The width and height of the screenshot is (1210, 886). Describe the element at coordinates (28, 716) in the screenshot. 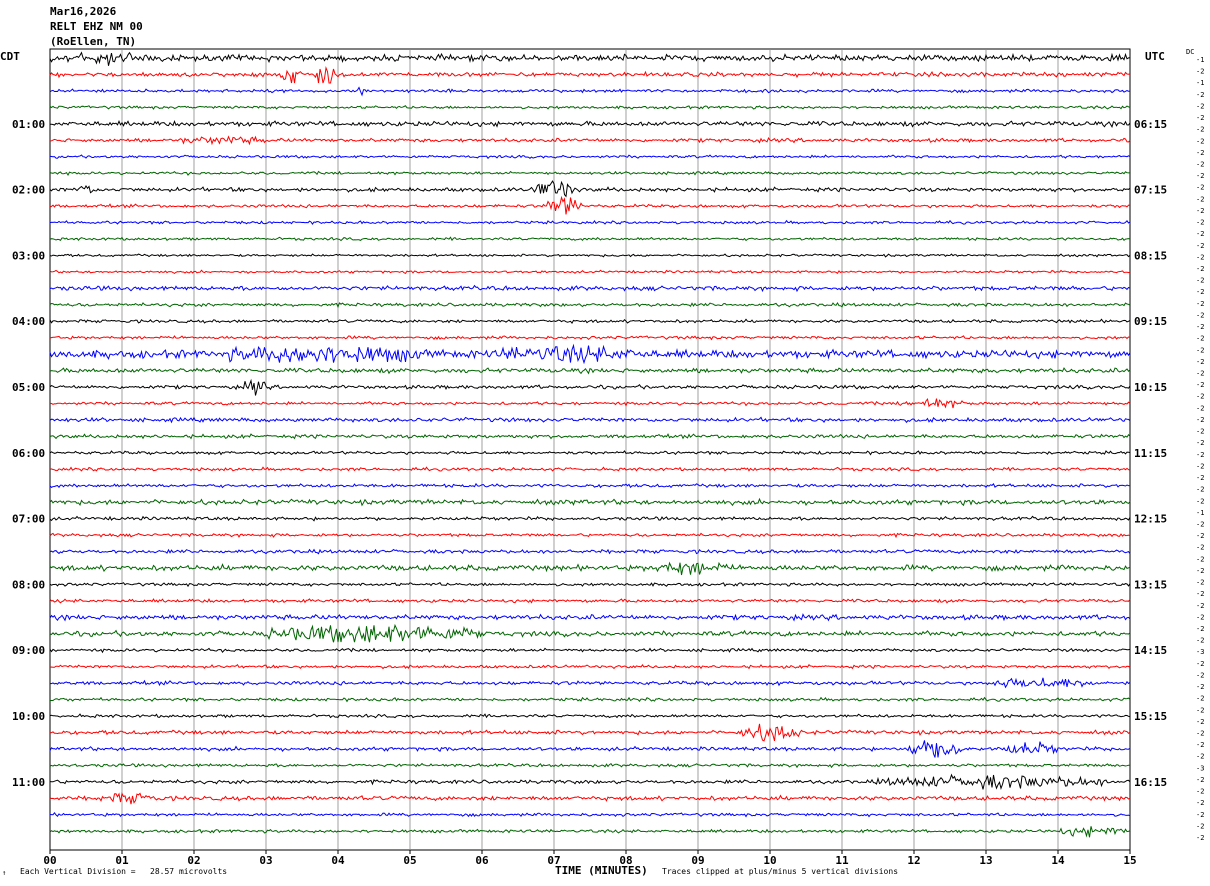

I see `cdt-hour-label: 10:00` at that location.